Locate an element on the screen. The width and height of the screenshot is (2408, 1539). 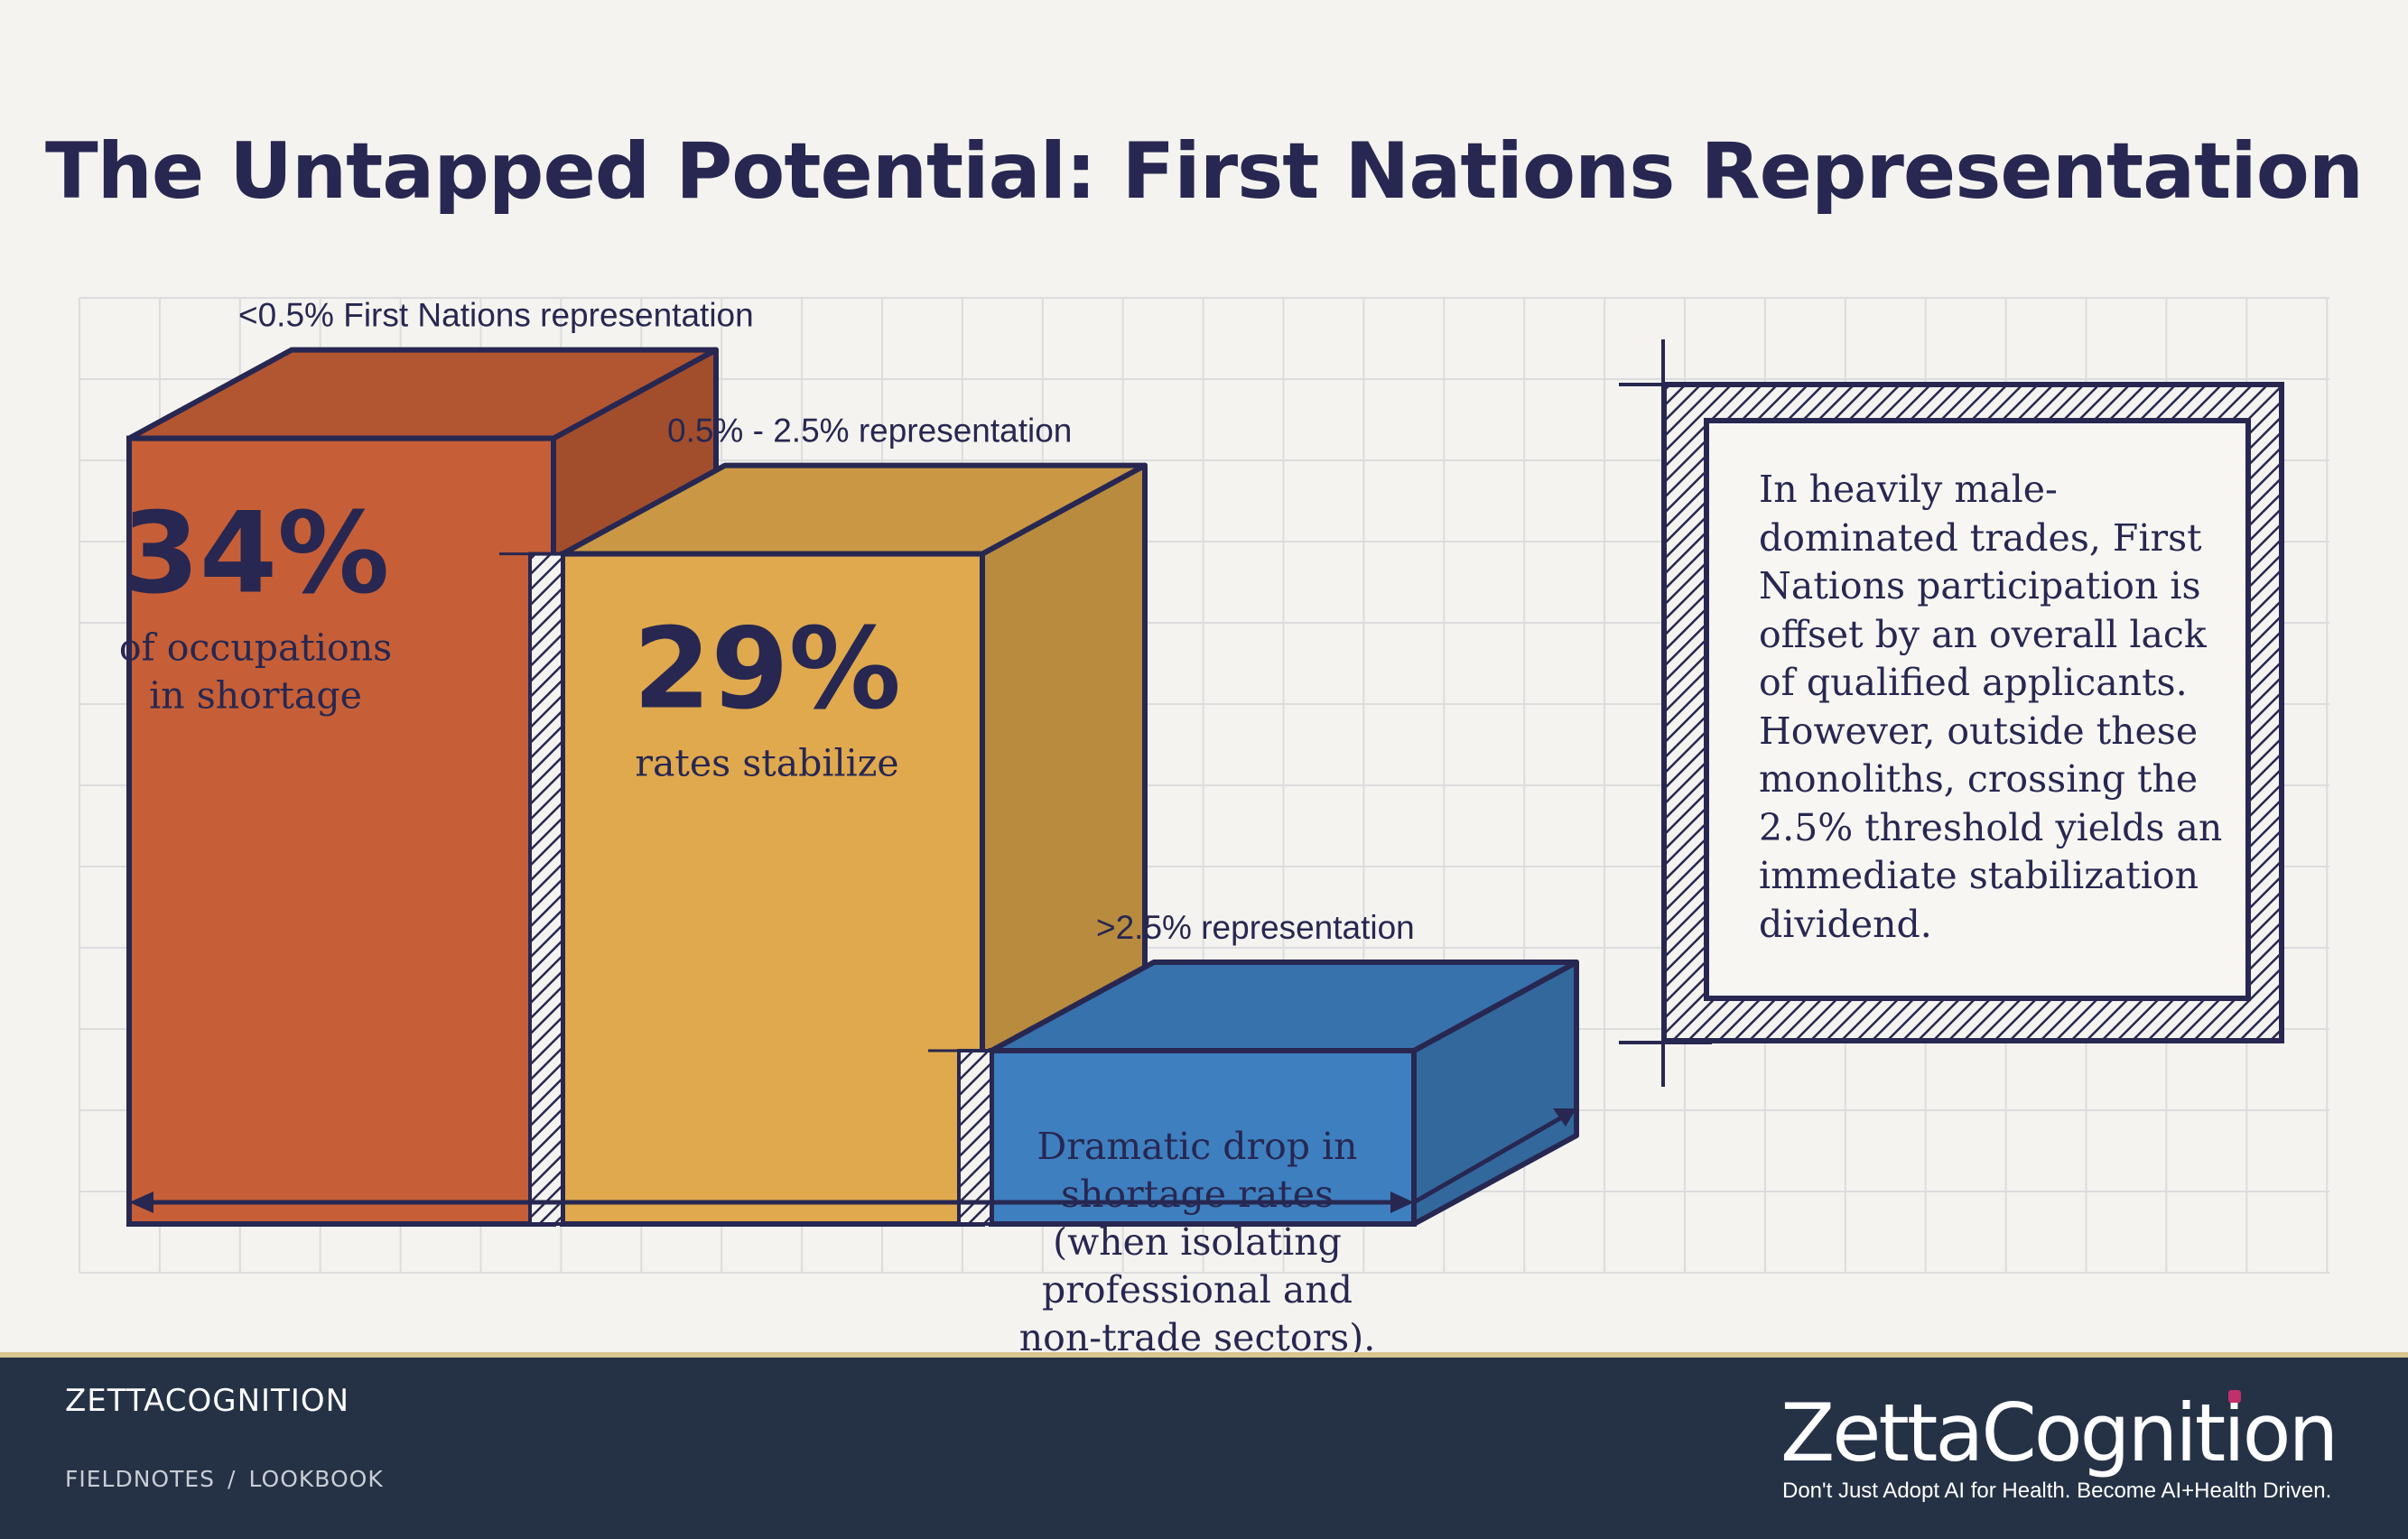
logo-accent-dot is located at coordinates (2234, 1396).